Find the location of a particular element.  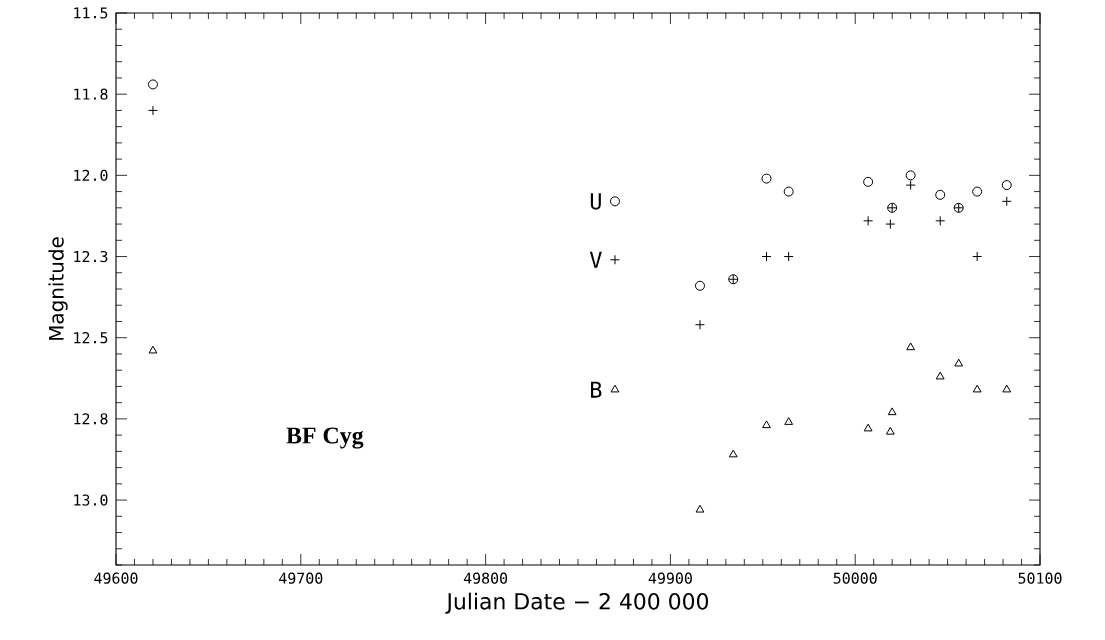

series-label: B is located at coordinates (596, 389).